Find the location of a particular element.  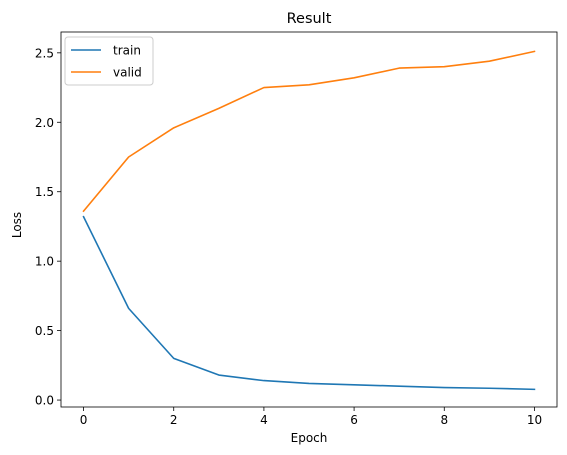

y-tick-label: 0.0 is located at coordinates (44, 401).